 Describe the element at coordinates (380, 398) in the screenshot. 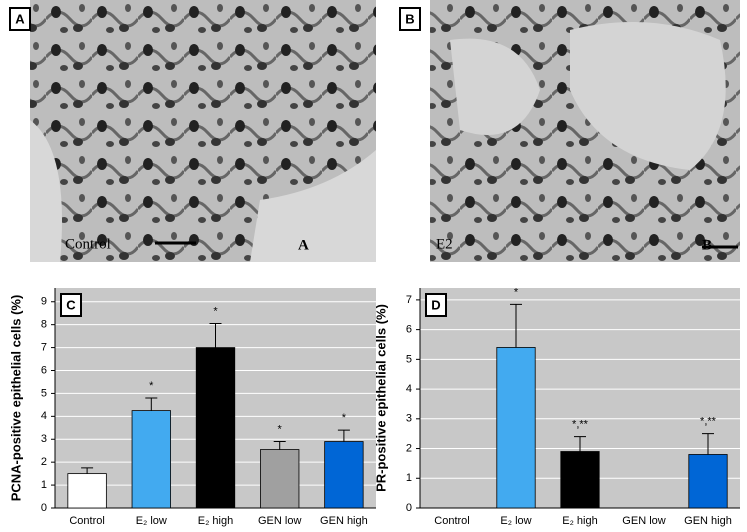

I see `y-axis-label: PR-positive epithelial cells (%)` at that location.